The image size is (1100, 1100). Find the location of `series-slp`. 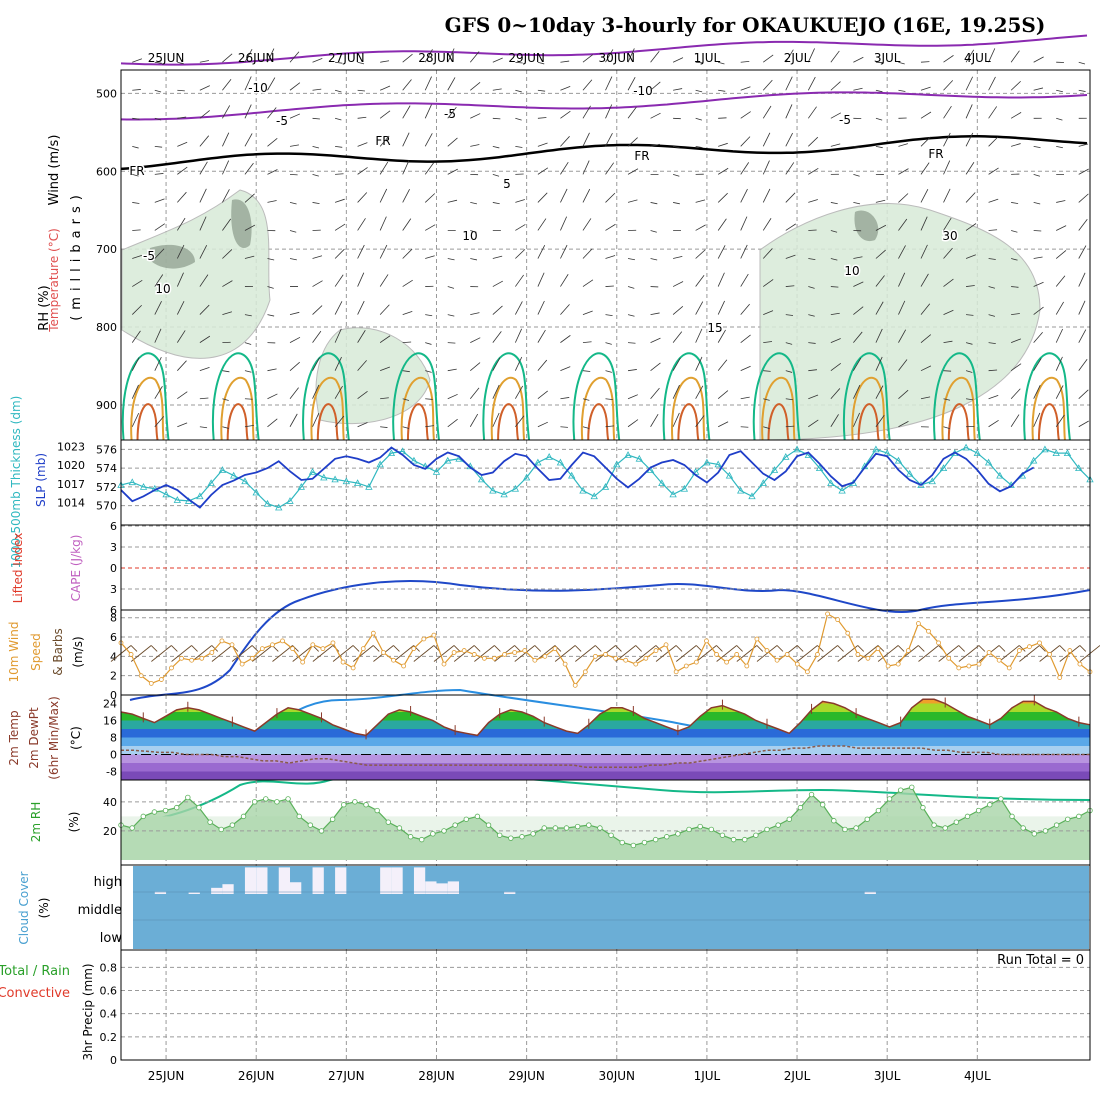

series-slp is located at coordinates (577, 477).